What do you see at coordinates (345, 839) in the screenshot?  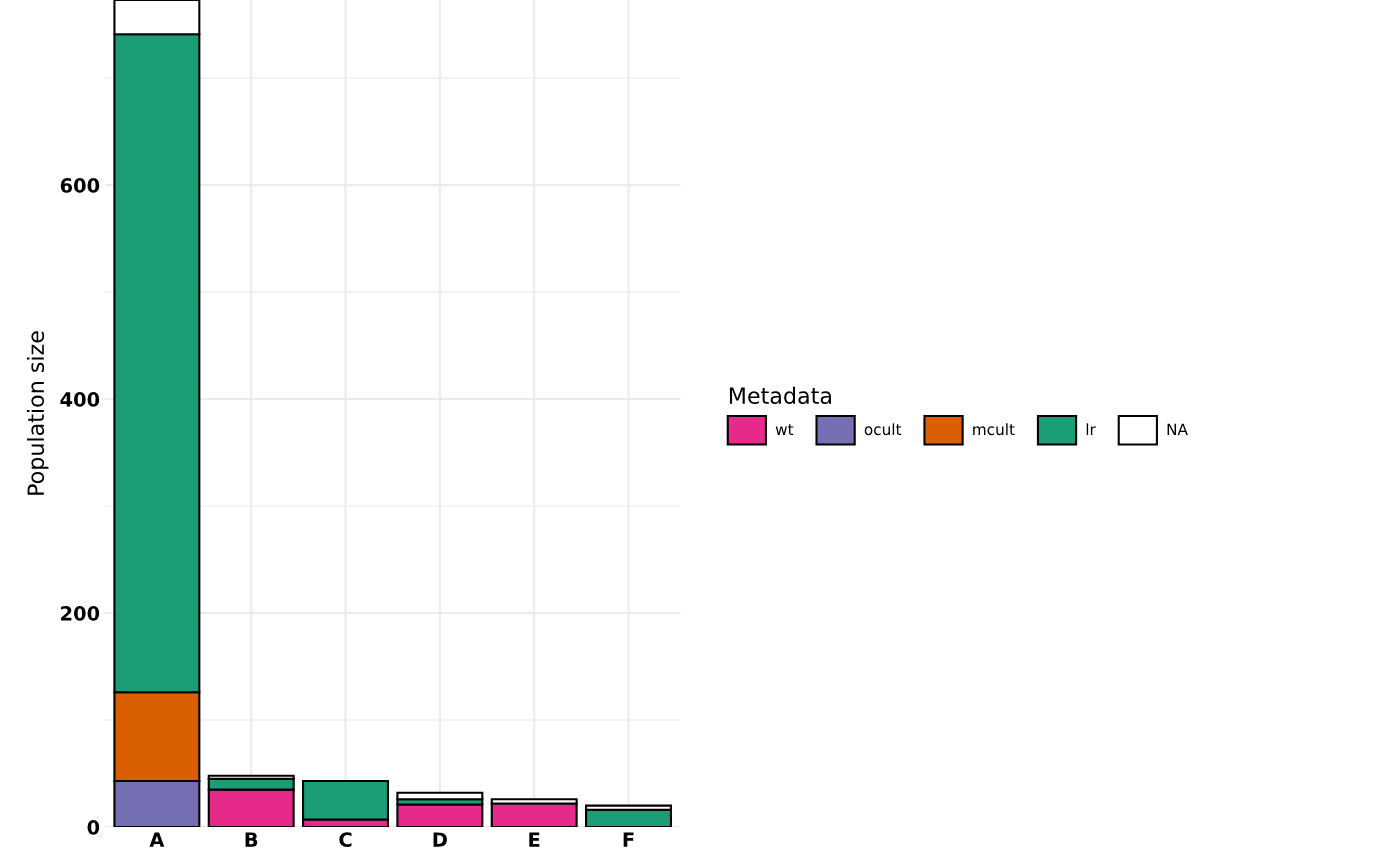 I see `x-tick-label: C` at bounding box center [345, 839].